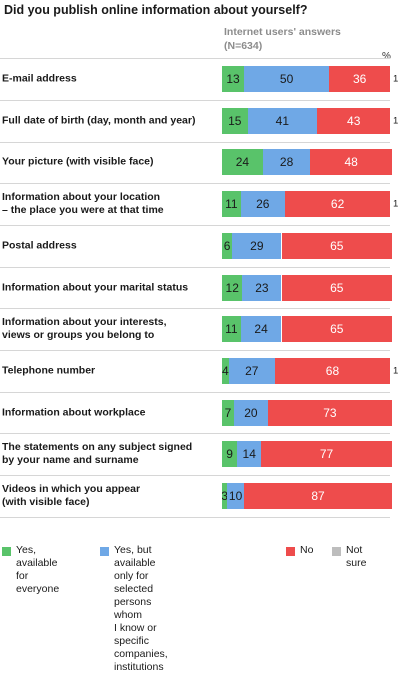  I want to click on category-label: Postal address, so click(39, 245).